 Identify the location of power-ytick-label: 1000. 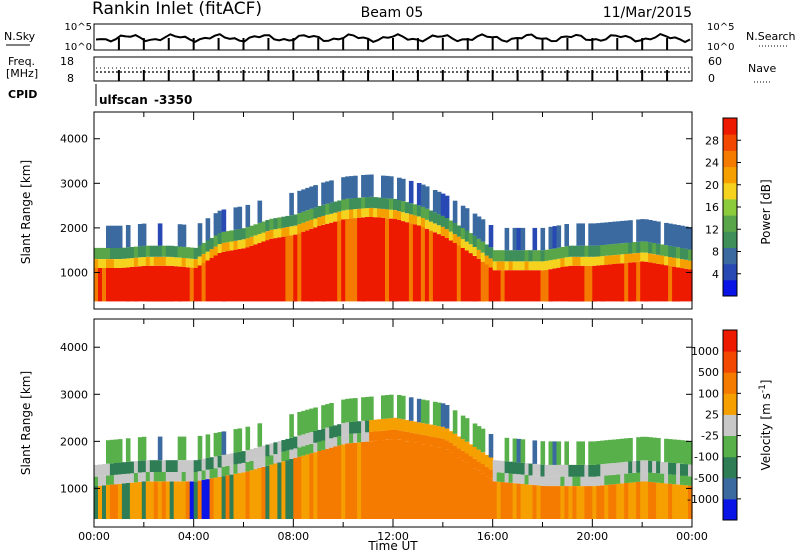
(74, 272).